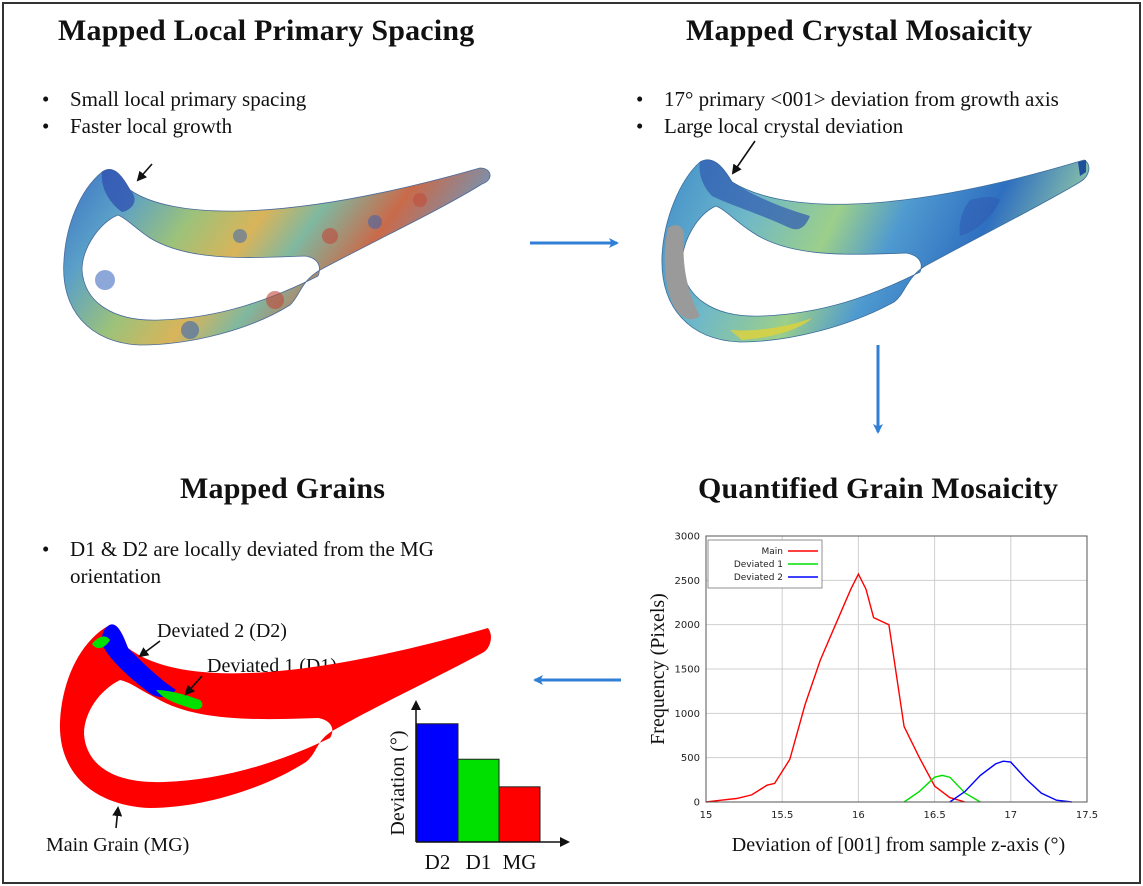  What do you see at coordinates (706, 815) in the screenshot?
I see `x-tick-label: 15` at bounding box center [706, 815].